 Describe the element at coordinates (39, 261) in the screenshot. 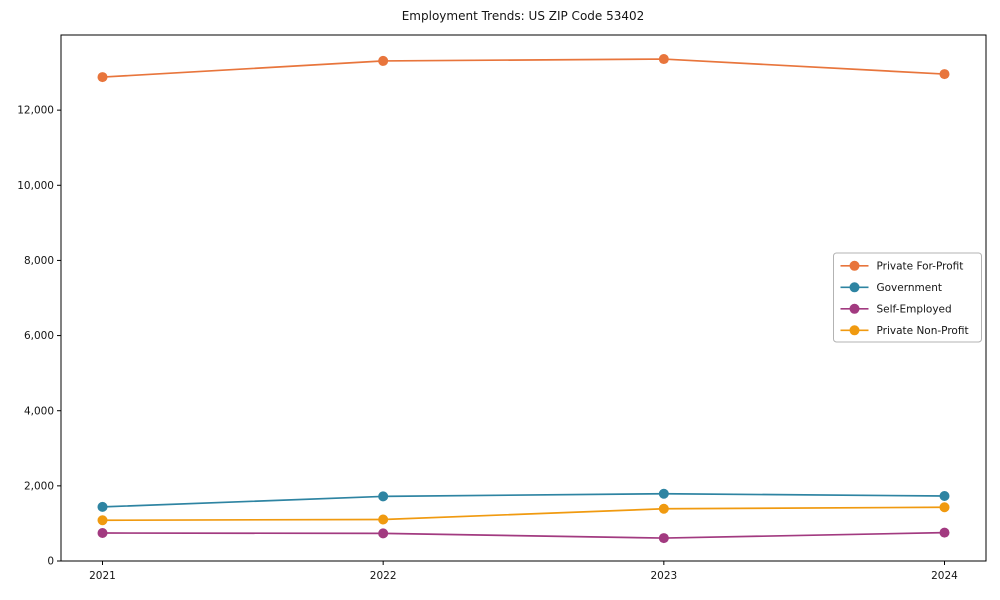

I see `y-axis-tick-label: 8,000` at that location.